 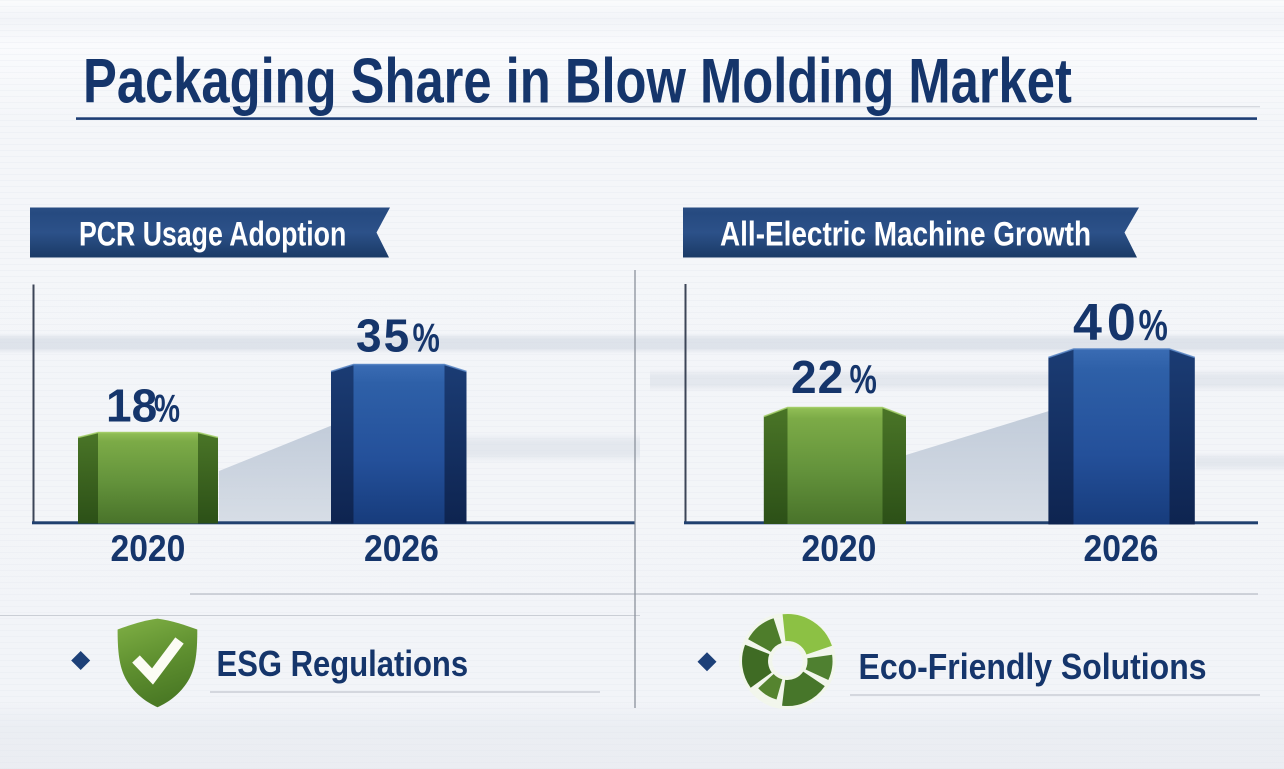 I want to click on svg-text: Eco-Friendly Solutions, so click(x=1033, y=667).